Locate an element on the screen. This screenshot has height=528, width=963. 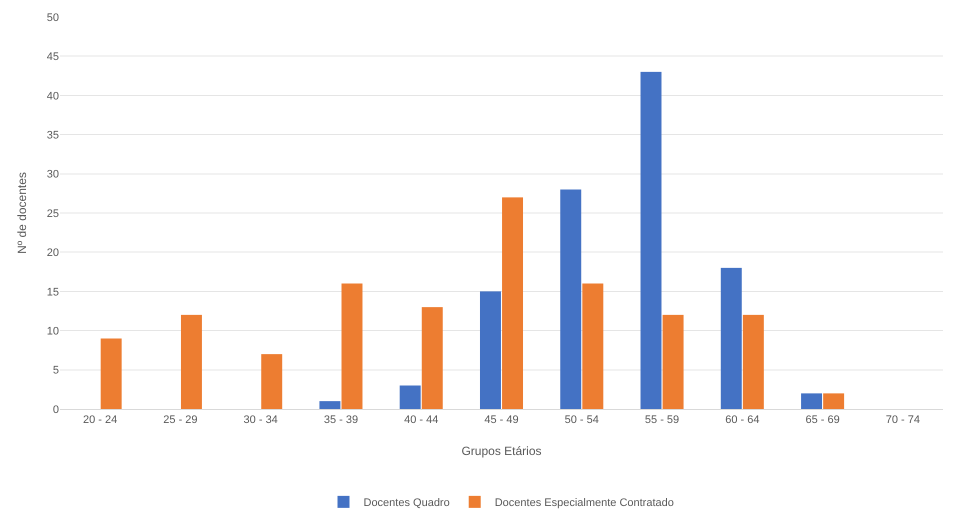
x-tick-label: 25 - 29 is located at coordinates (180, 420).